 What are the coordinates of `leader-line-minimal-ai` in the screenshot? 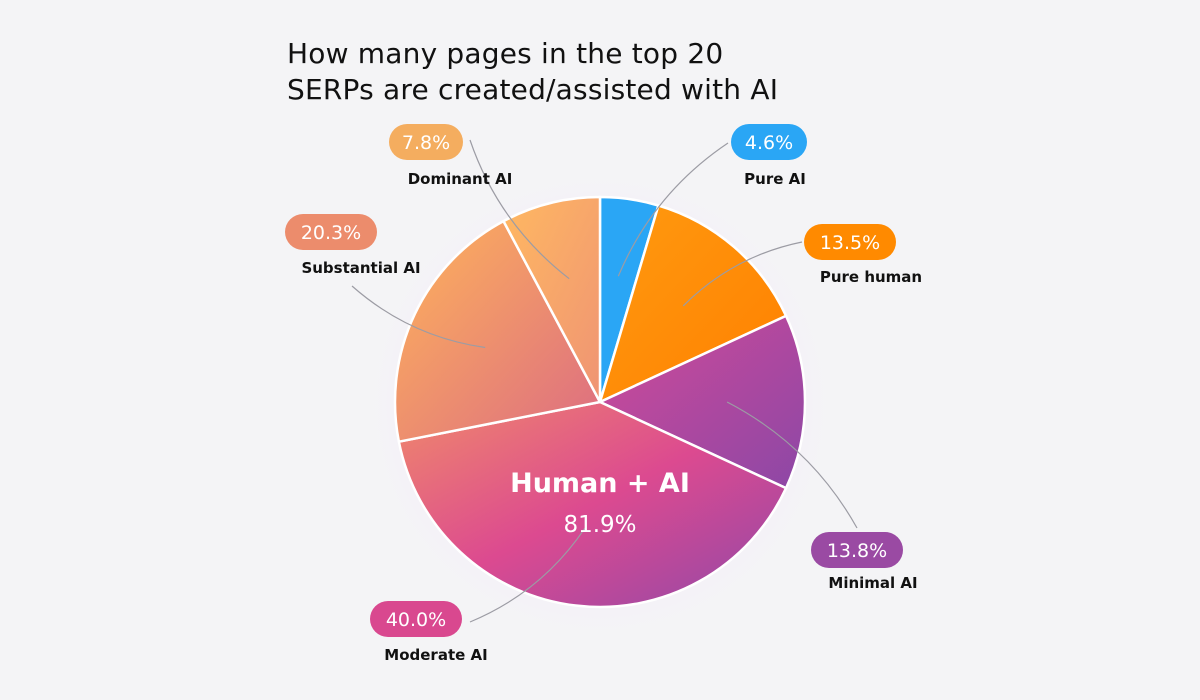 It's located at (792, 465).